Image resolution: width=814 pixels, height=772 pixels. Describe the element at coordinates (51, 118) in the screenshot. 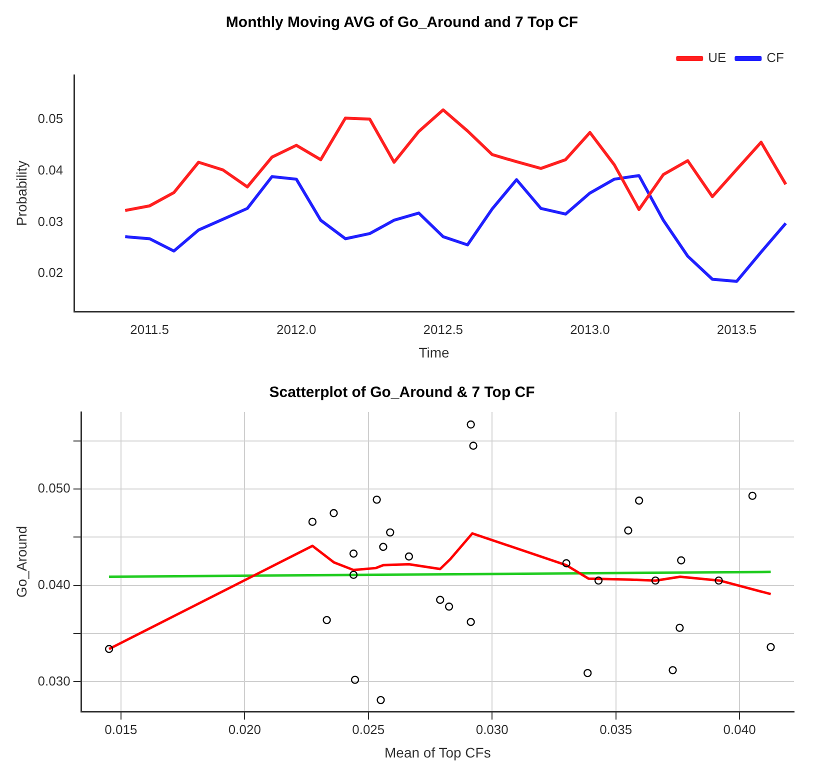

I see `y-tick-label: 0.05` at that location.